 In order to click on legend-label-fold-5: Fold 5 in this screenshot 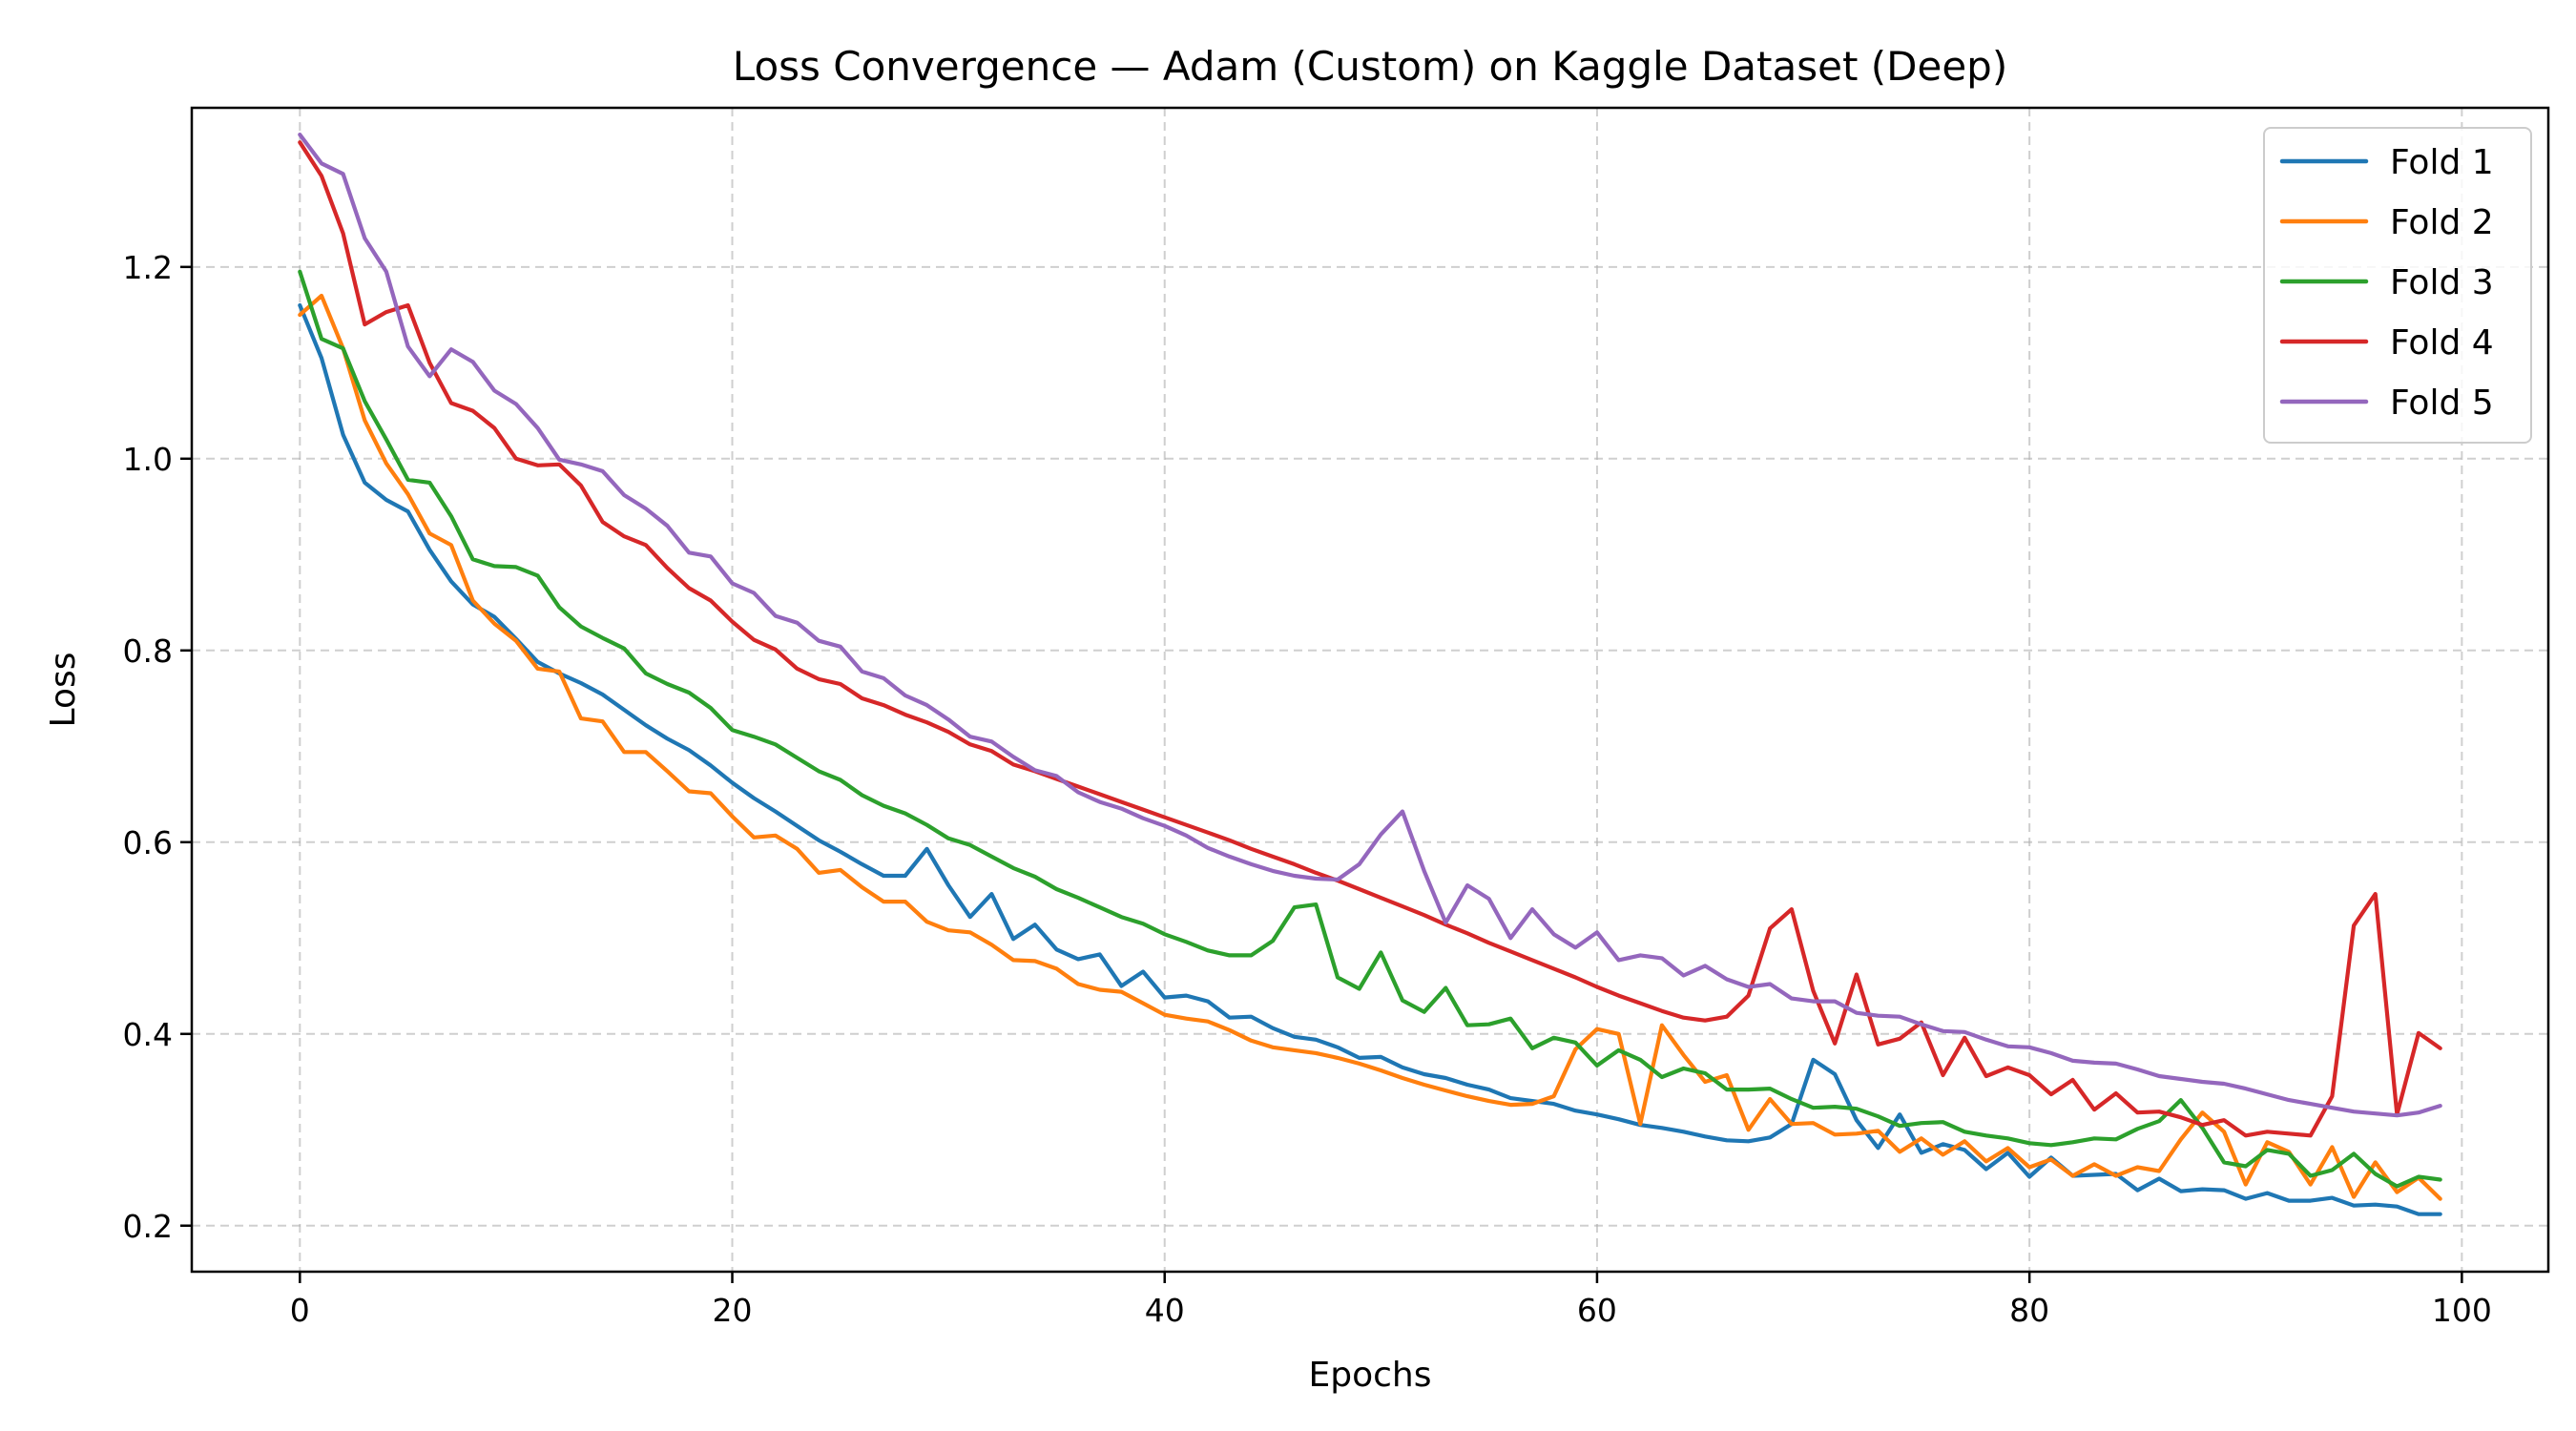, I will do `click(2442, 403)`.